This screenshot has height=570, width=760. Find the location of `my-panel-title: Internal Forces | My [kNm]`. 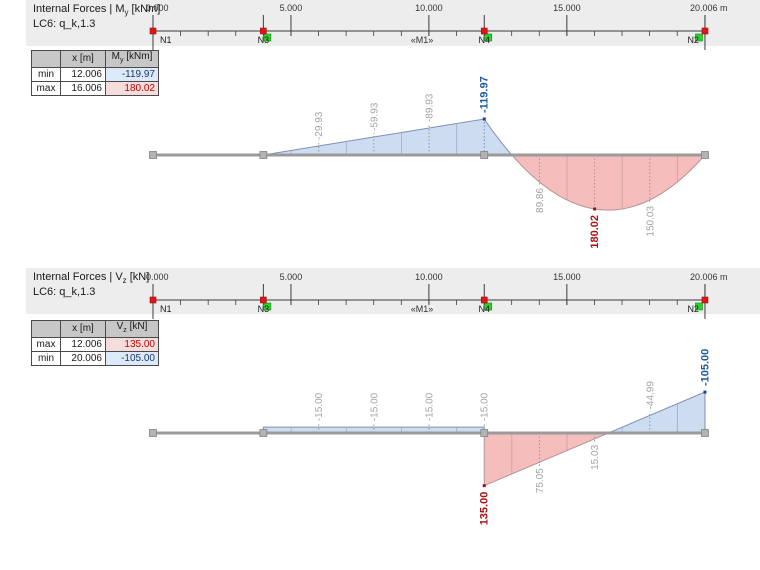

my-panel-title: Internal Forces | My [kNm] is located at coordinates (96, 10).